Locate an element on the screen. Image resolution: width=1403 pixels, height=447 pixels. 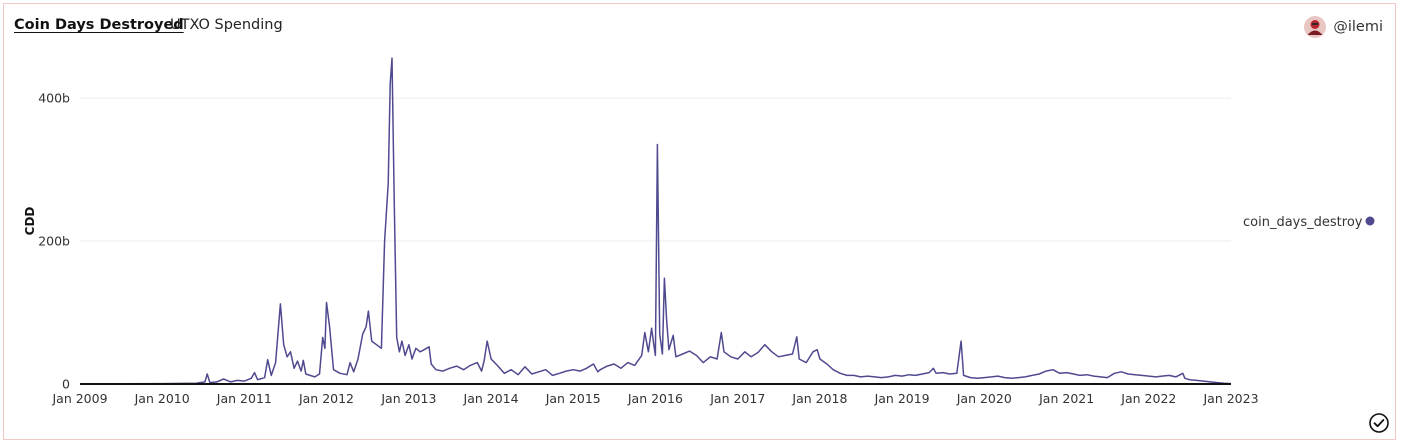
author-link: @ilemi is located at coordinates (1343, 27).